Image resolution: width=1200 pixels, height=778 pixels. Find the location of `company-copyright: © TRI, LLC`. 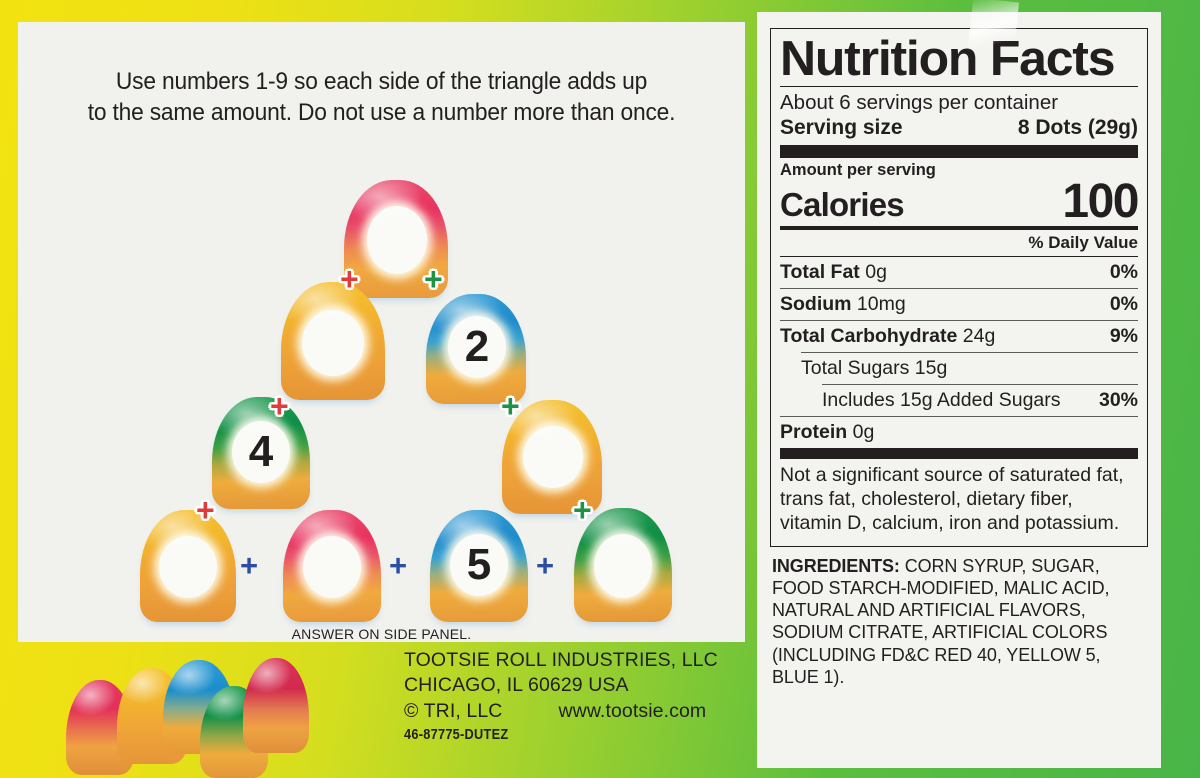

company-copyright: © TRI, LLC is located at coordinates (453, 710).